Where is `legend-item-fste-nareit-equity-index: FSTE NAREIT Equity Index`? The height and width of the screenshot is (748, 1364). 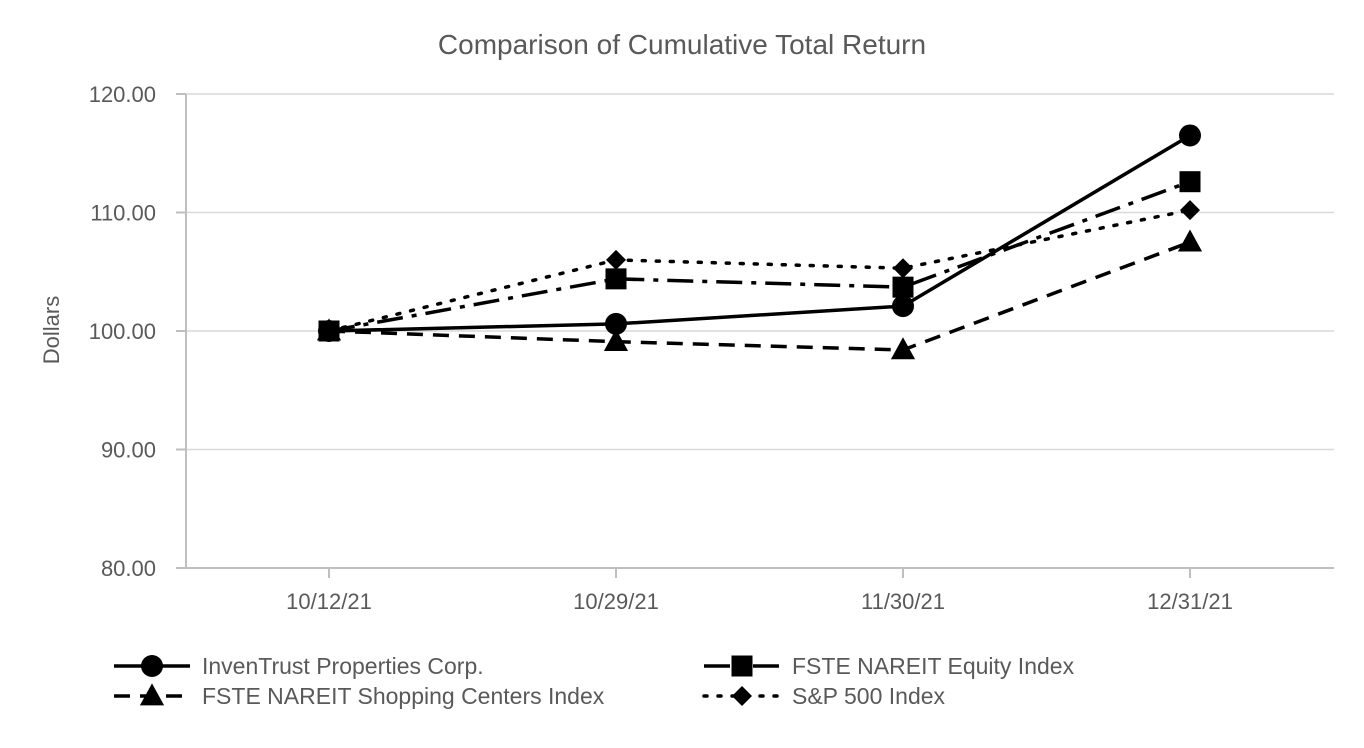
legend-item-fste-nareit-equity-index: FSTE NAREIT Equity Index is located at coordinates (889, 666).